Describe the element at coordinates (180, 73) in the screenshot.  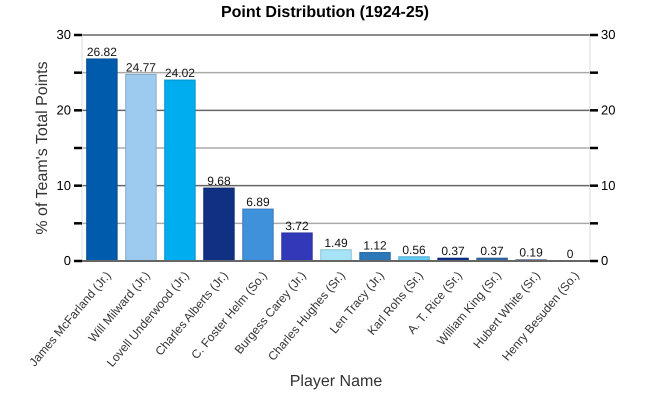
I see `data-label: 24.02` at that location.